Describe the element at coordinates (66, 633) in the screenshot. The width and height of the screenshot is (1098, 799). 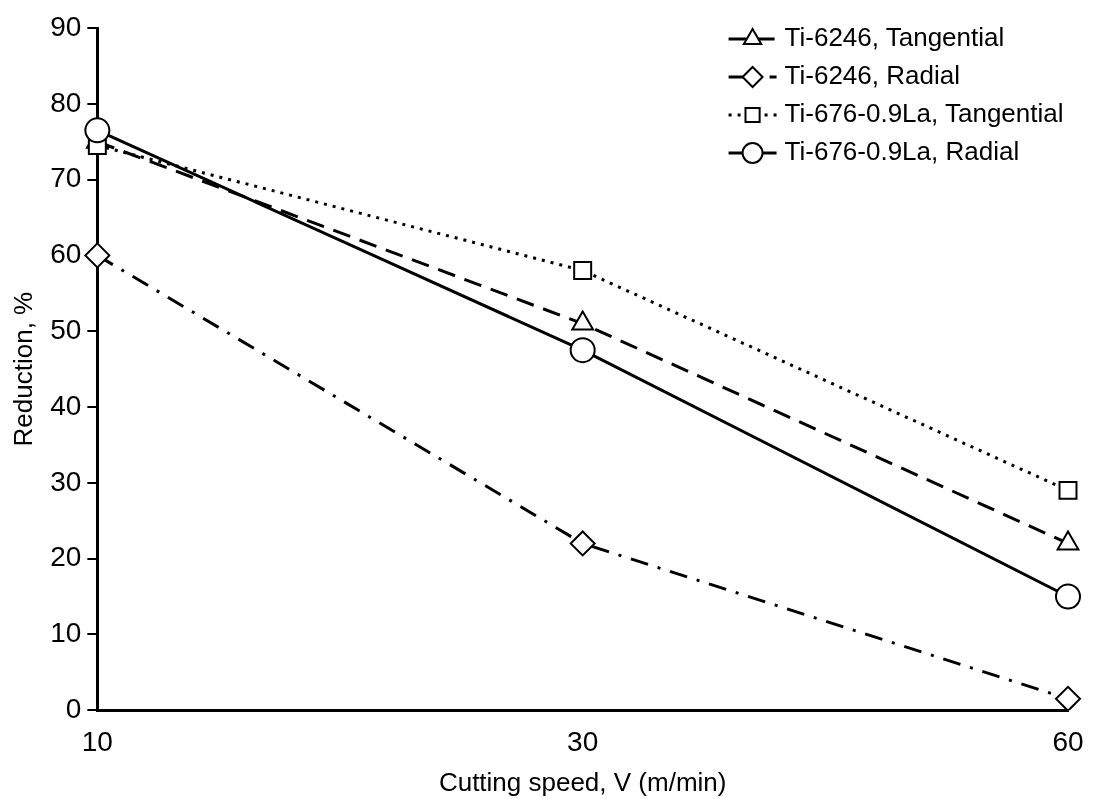
I see `y-tick-label: 10` at that location.